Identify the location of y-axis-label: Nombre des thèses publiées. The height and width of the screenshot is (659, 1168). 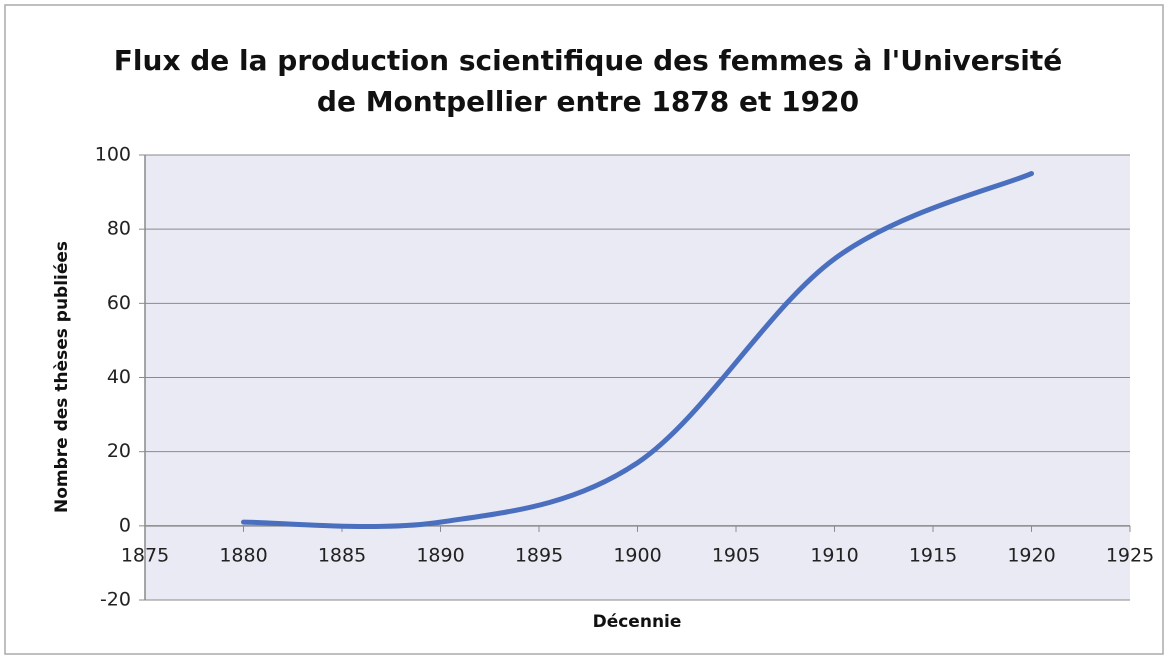
(62, 377).